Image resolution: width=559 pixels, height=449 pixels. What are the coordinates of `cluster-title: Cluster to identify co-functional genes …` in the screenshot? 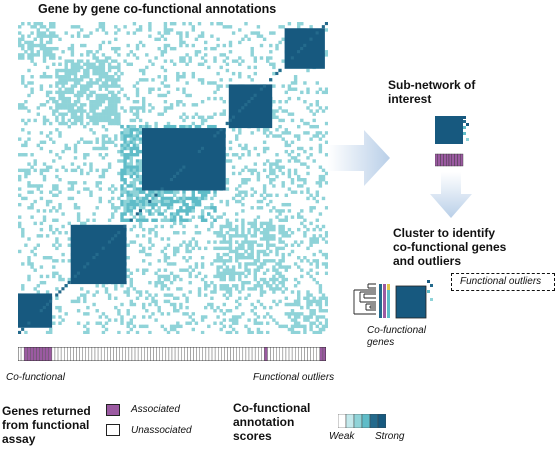 It's located at (449, 247).